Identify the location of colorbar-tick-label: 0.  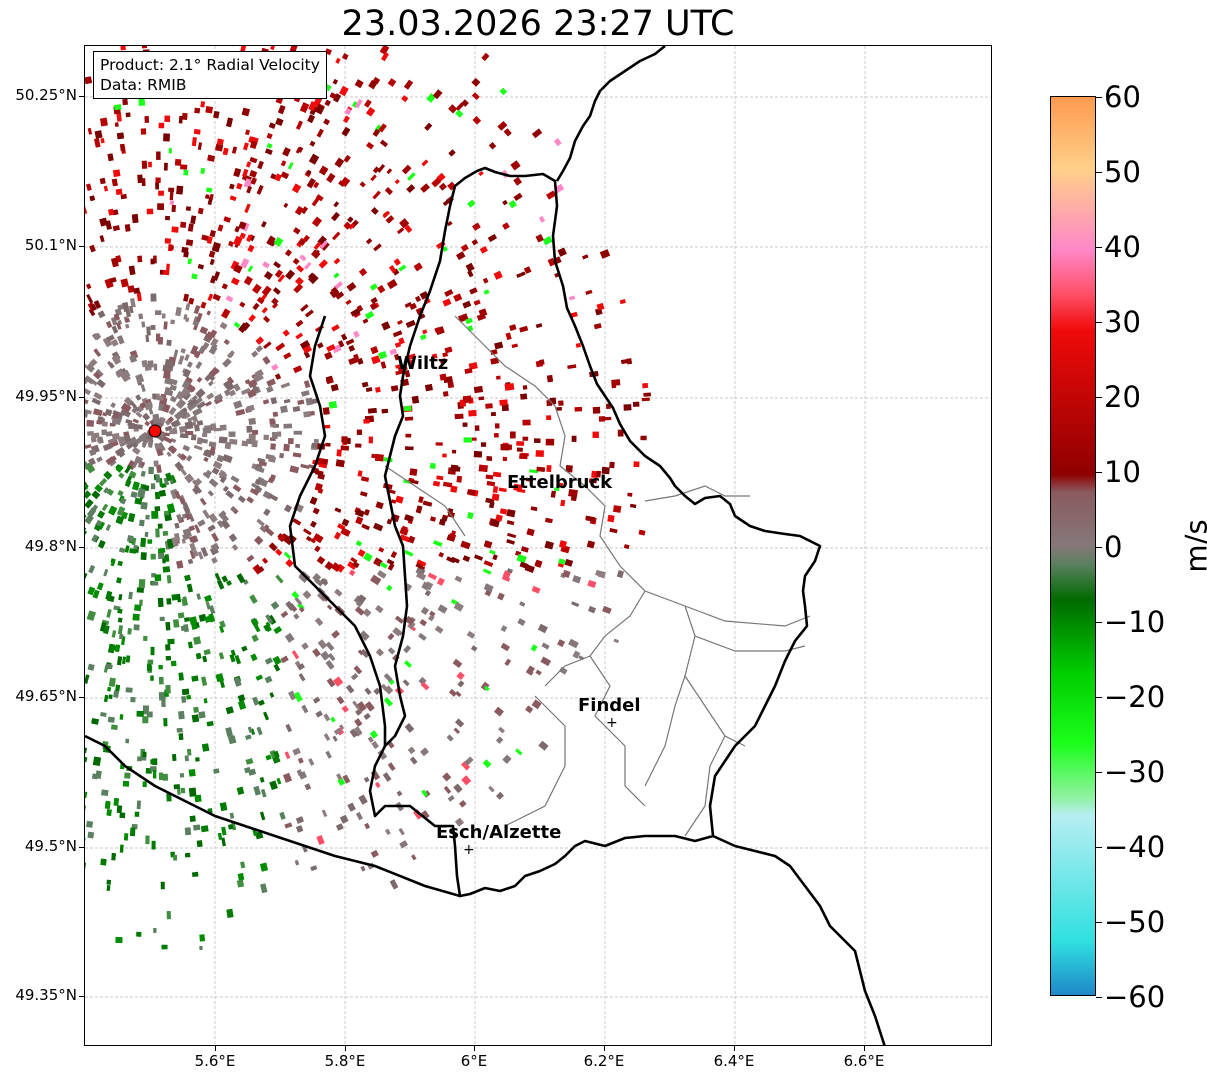
(1113, 547).